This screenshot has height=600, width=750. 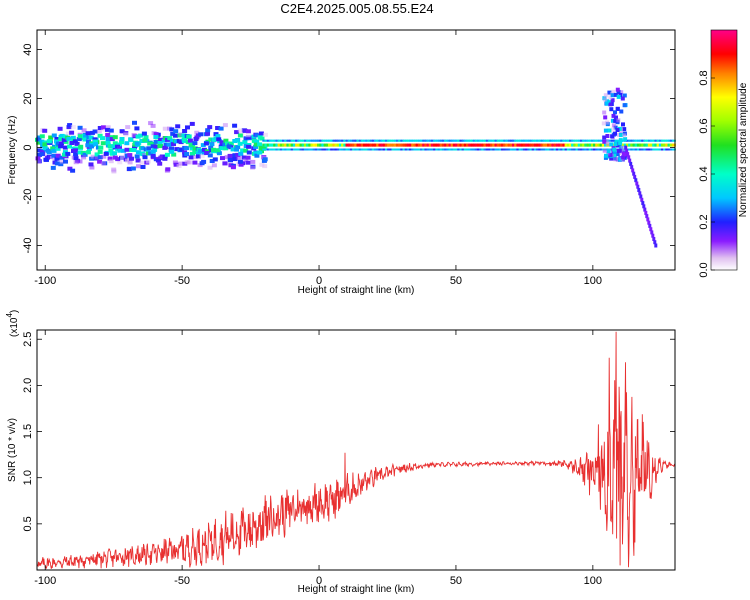 I want to click on snr-multiplier: (x104), so click(x=12, y=323).